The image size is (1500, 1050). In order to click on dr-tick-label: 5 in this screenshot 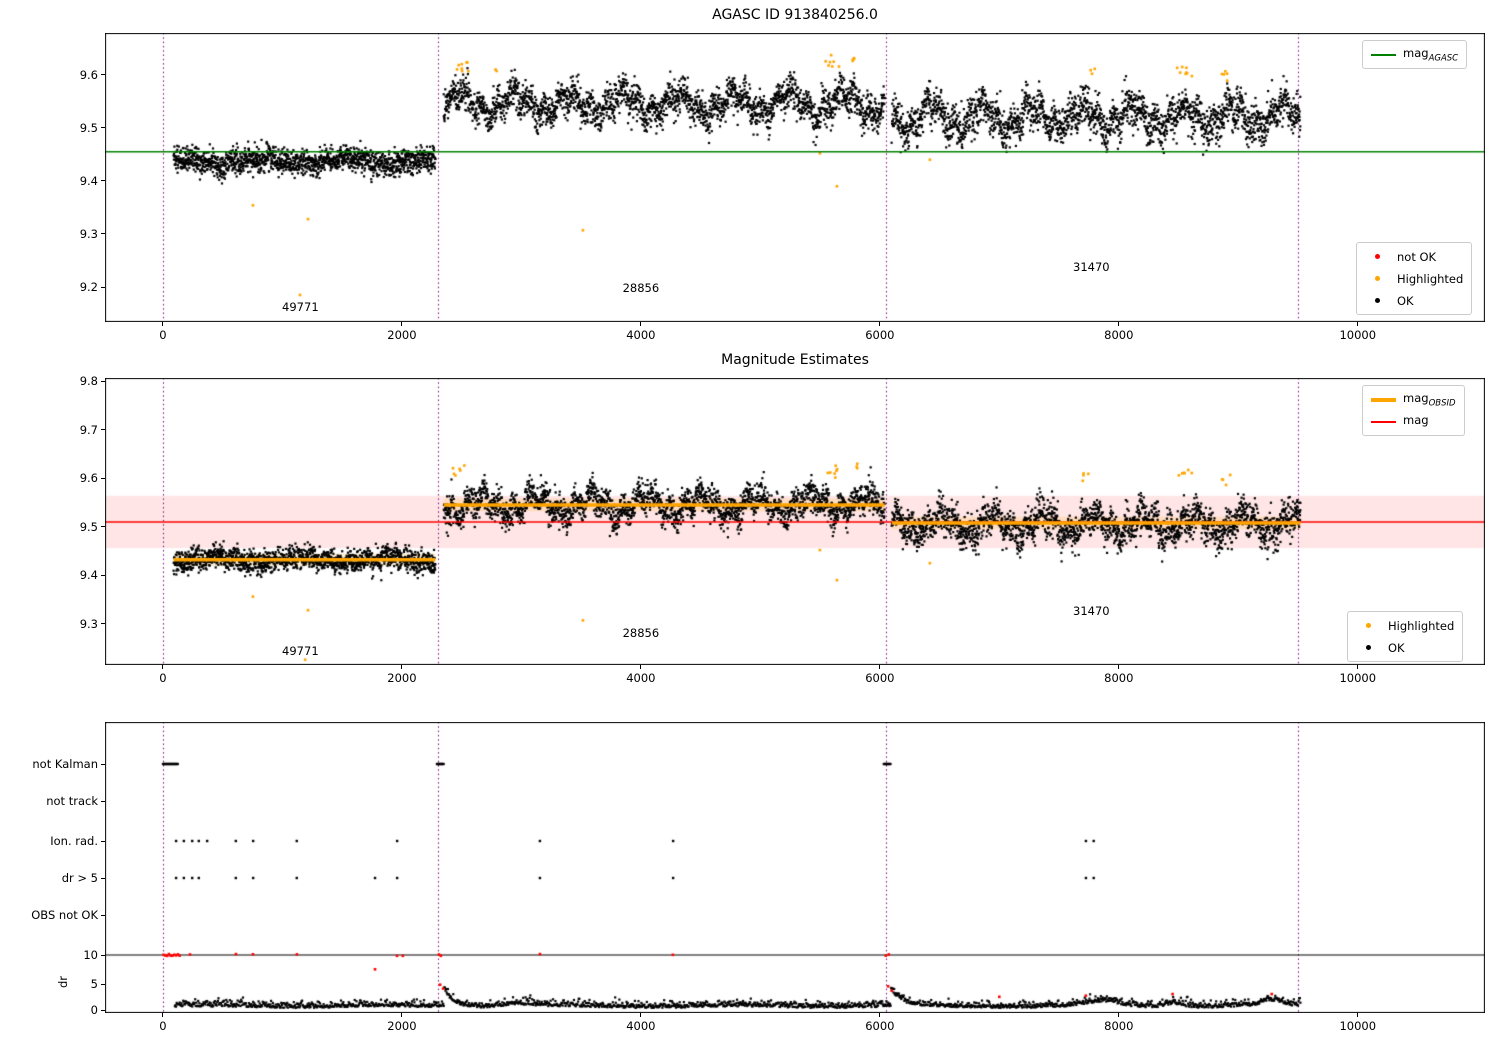, I will do `click(94, 984)`.